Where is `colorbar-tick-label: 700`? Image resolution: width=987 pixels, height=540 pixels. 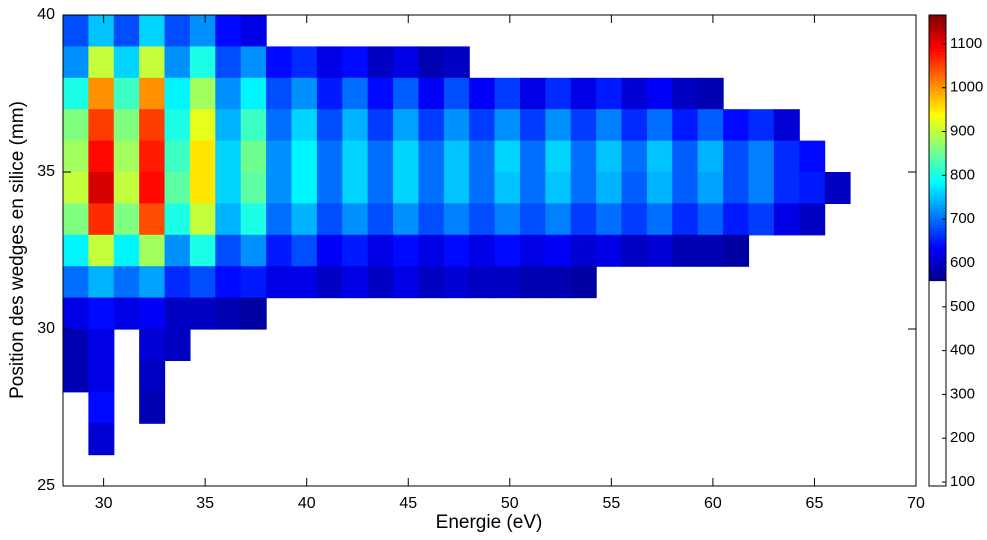
colorbar-tick-label: 700 is located at coordinates (962, 218).